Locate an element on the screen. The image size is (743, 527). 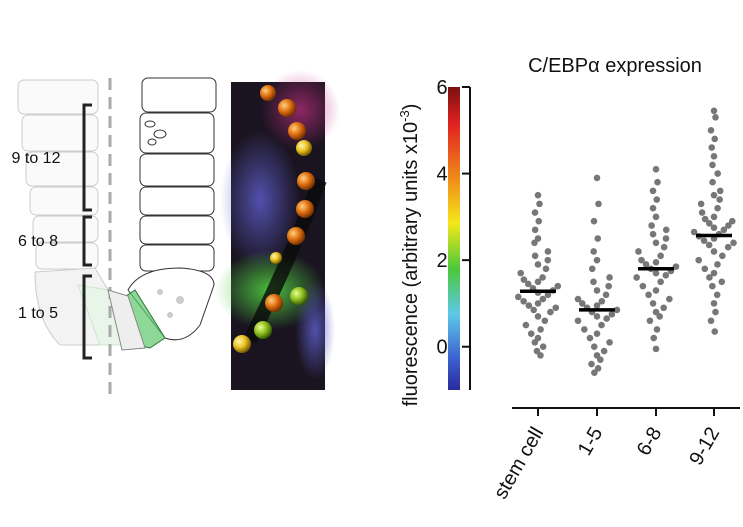
y-tick-label: 0 is located at coordinates (441, 348).